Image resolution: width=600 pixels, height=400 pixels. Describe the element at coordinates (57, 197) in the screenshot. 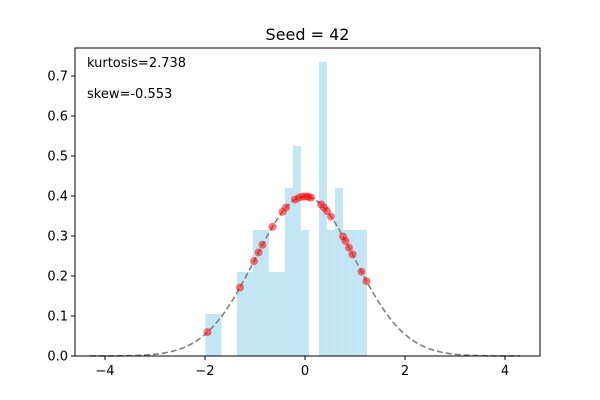

I see `y-tick-label-4: 0.4` at that location.